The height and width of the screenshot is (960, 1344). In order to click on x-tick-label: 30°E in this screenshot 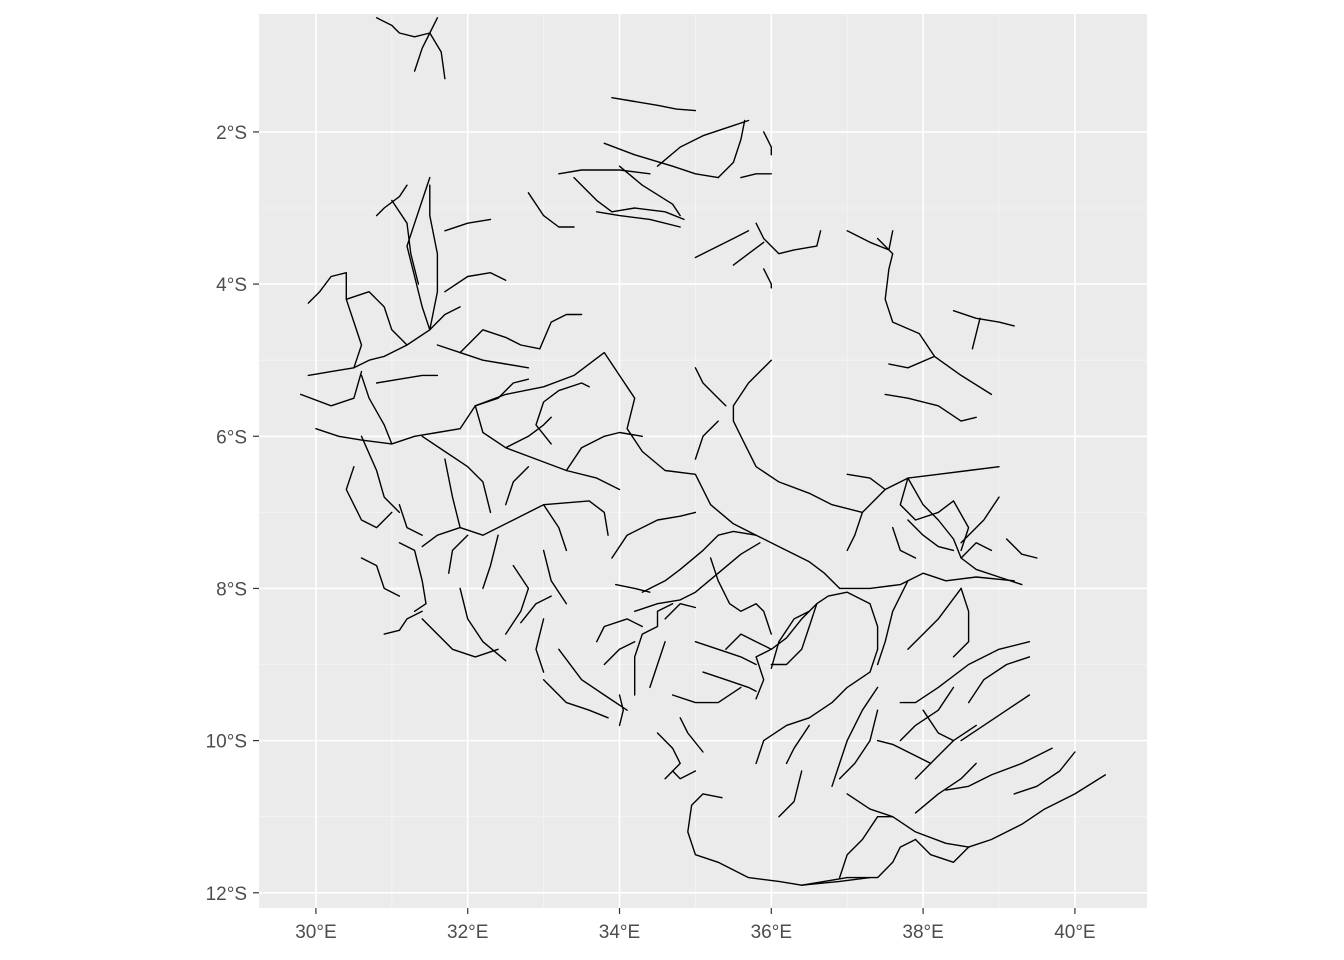, I will do `click(315, 932)`.